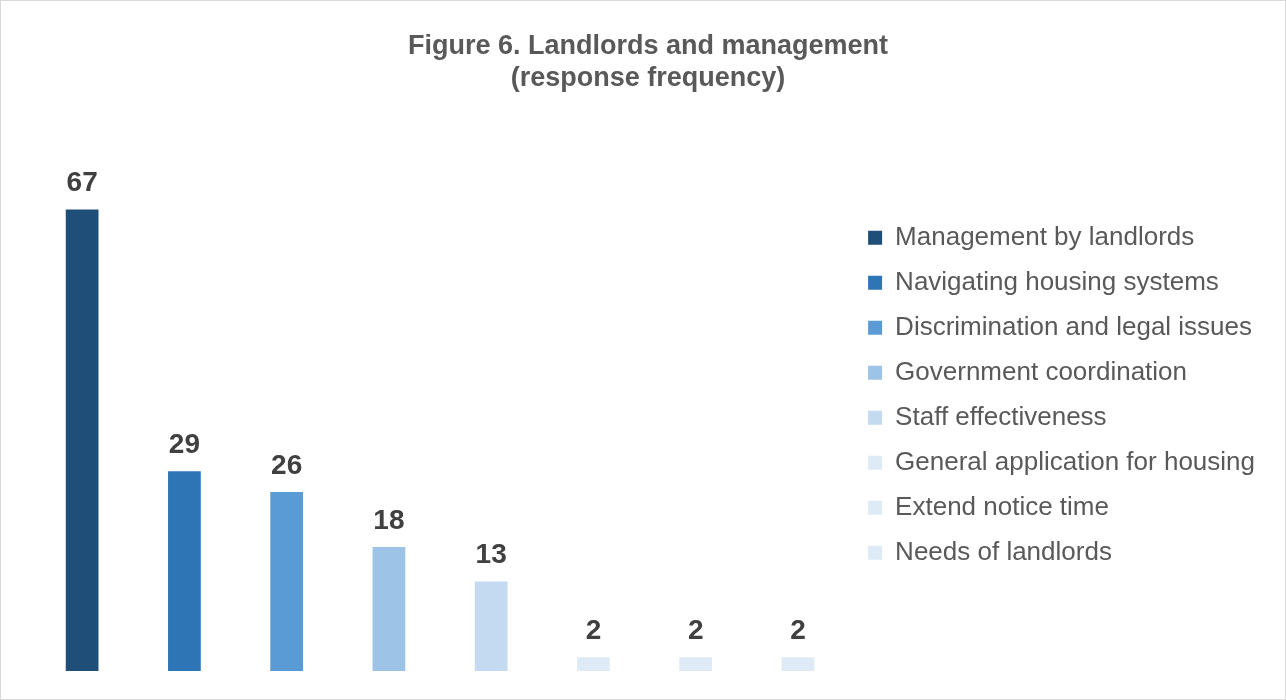  Describe the element at coordinates (184, 443) in the screenshot. I see `data-label: 29` at that location.